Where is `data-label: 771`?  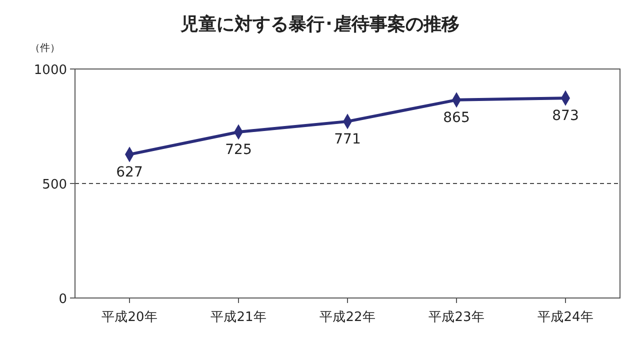
data-label: 771 is located at coordinates (347, 139).